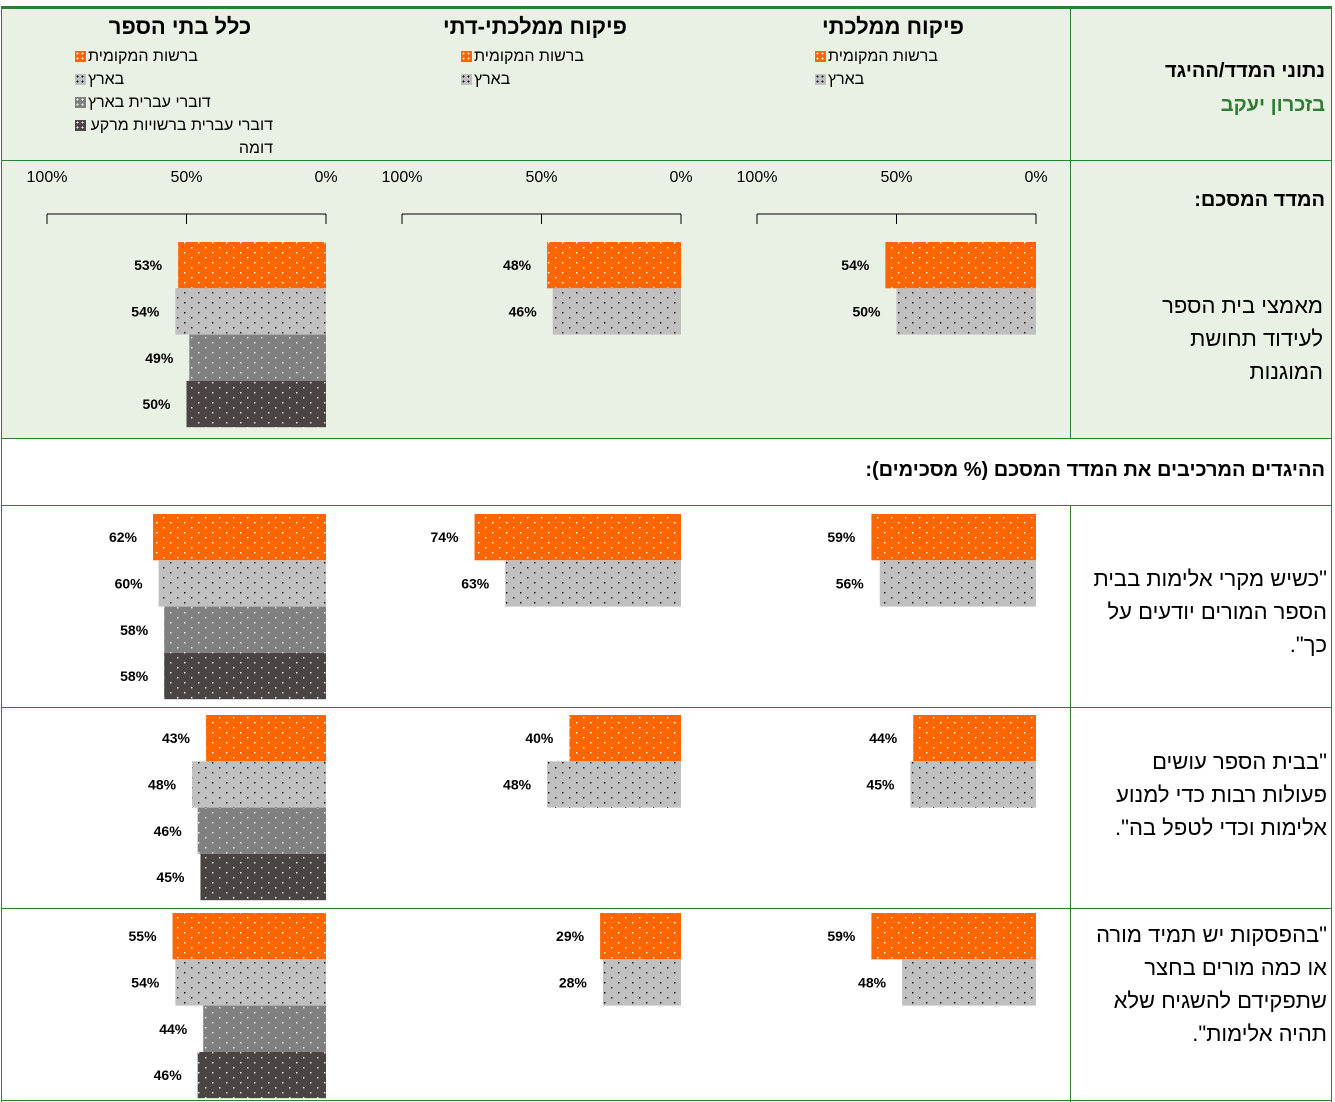 The height and width of the screenshot is (1102, 1335). Describe the element at coordinates (180, 26) in the screenshot. I see `column-title: כלל בתי הספר` at that location.